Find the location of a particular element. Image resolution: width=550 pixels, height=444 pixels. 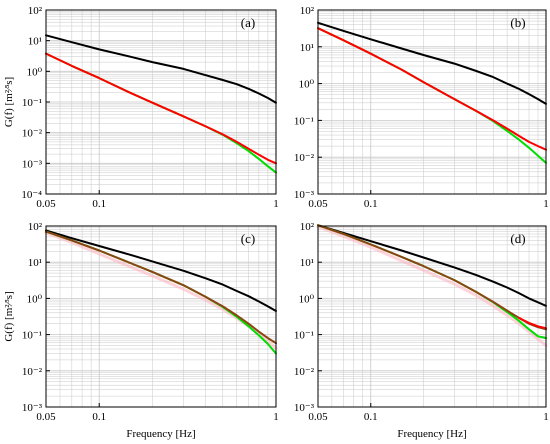

y-tick-label: 10⁻⁴ is located at coordinates (31, 195).